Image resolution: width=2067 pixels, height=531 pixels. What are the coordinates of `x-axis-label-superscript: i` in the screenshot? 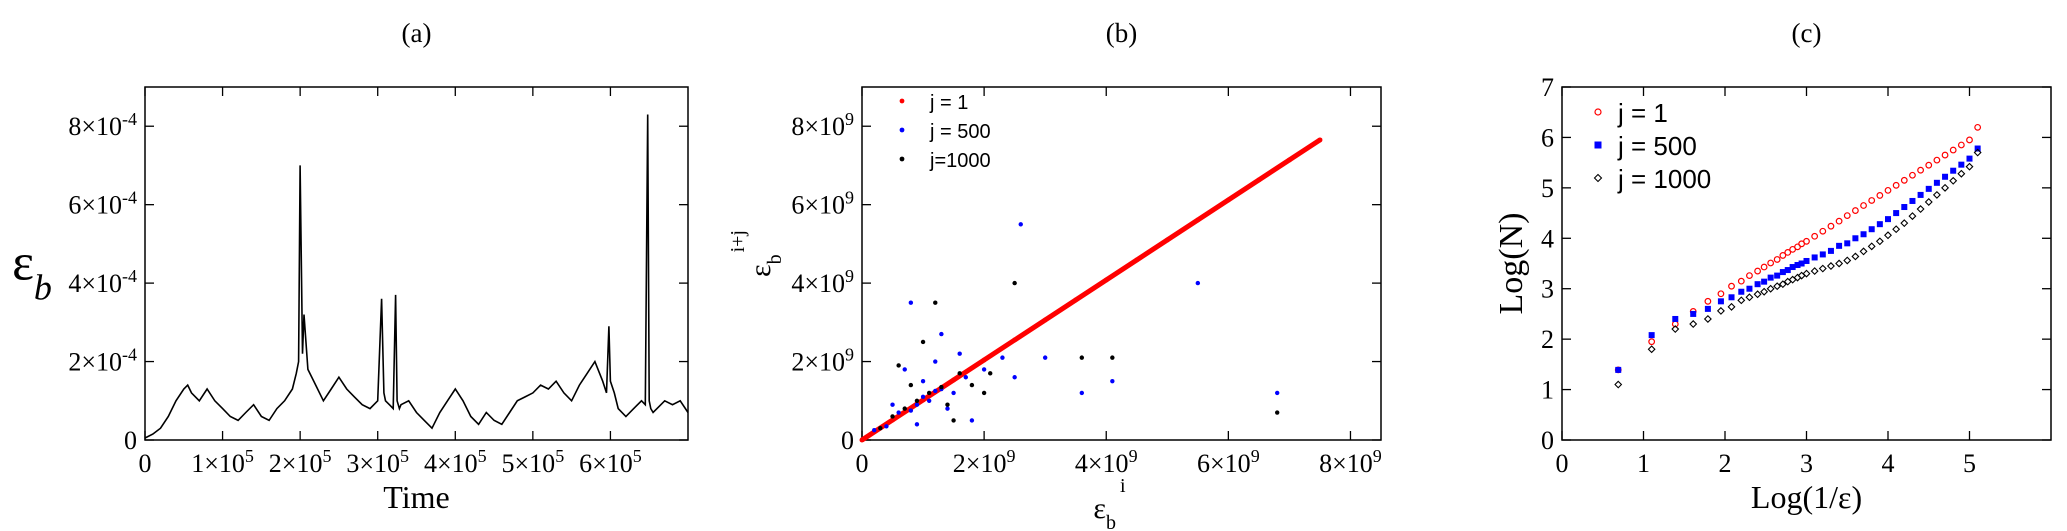 It's located at (1123, 486).